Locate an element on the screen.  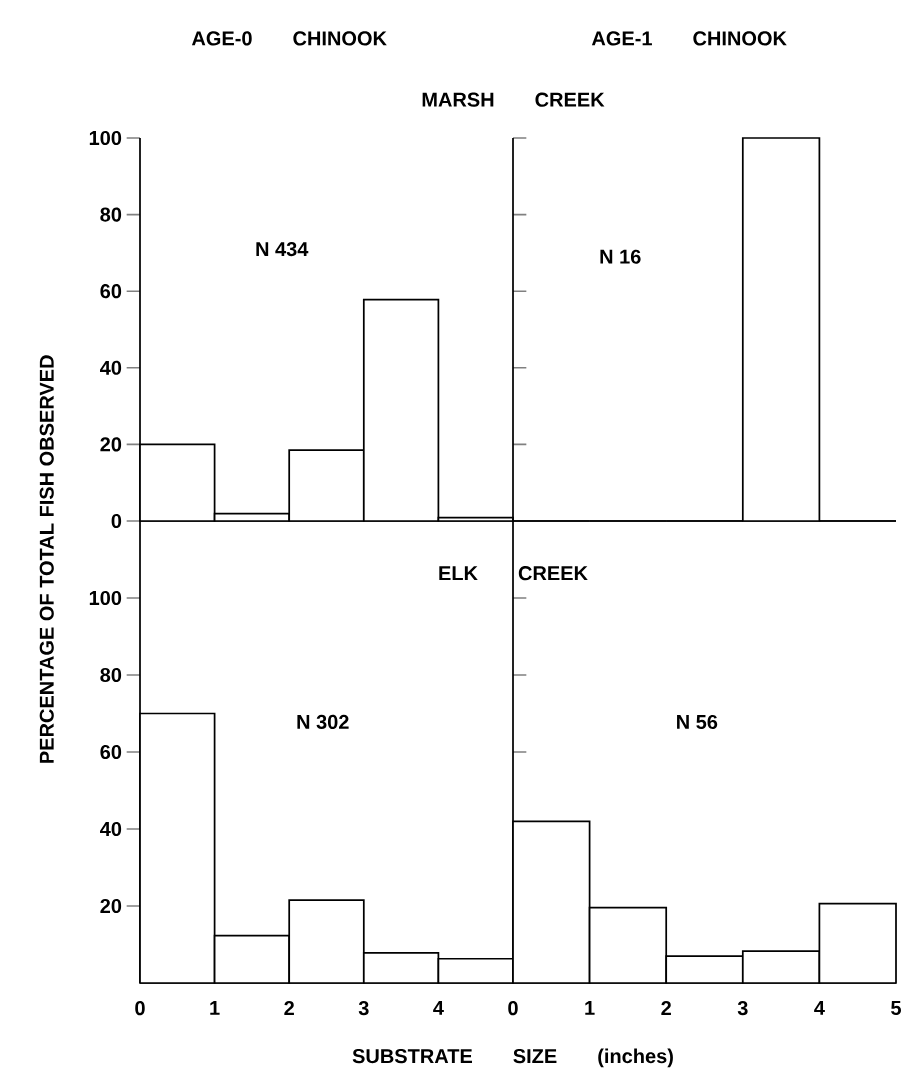
annotation: N 16 is located at coordinates (620, 256).